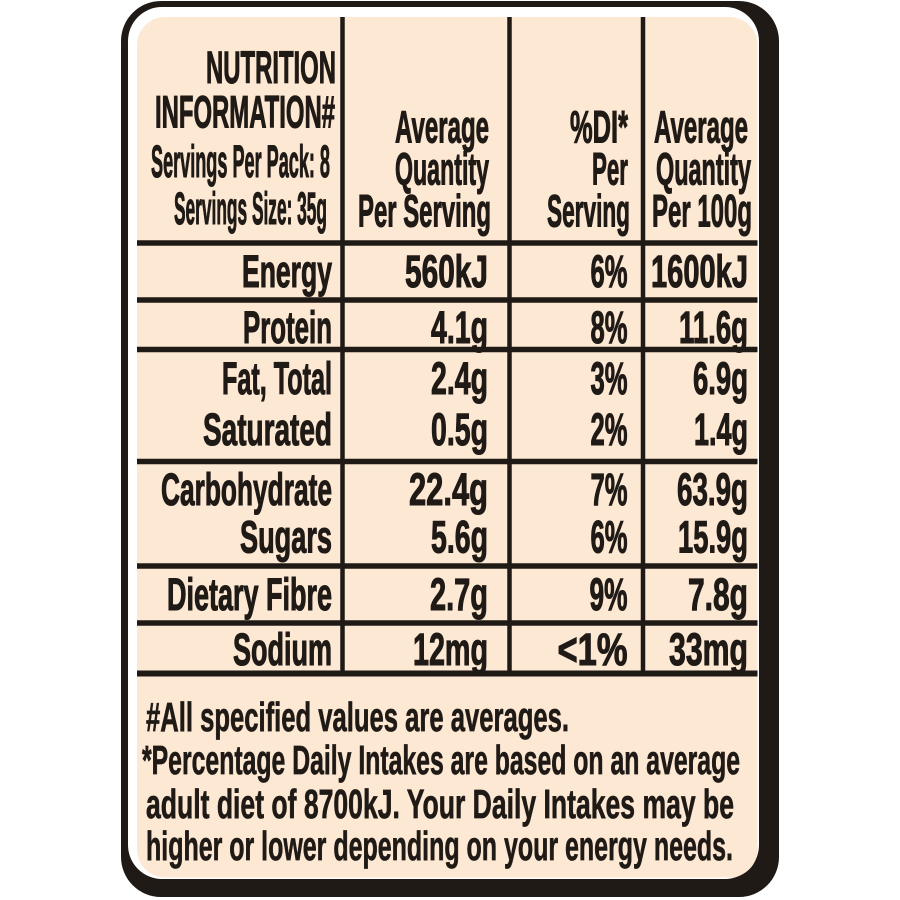 The width and height of the screenshot is (900, 900). Describe the element at coordinates (450, 649) in the screenshot. I see `svg-text: 12mg` at that location.